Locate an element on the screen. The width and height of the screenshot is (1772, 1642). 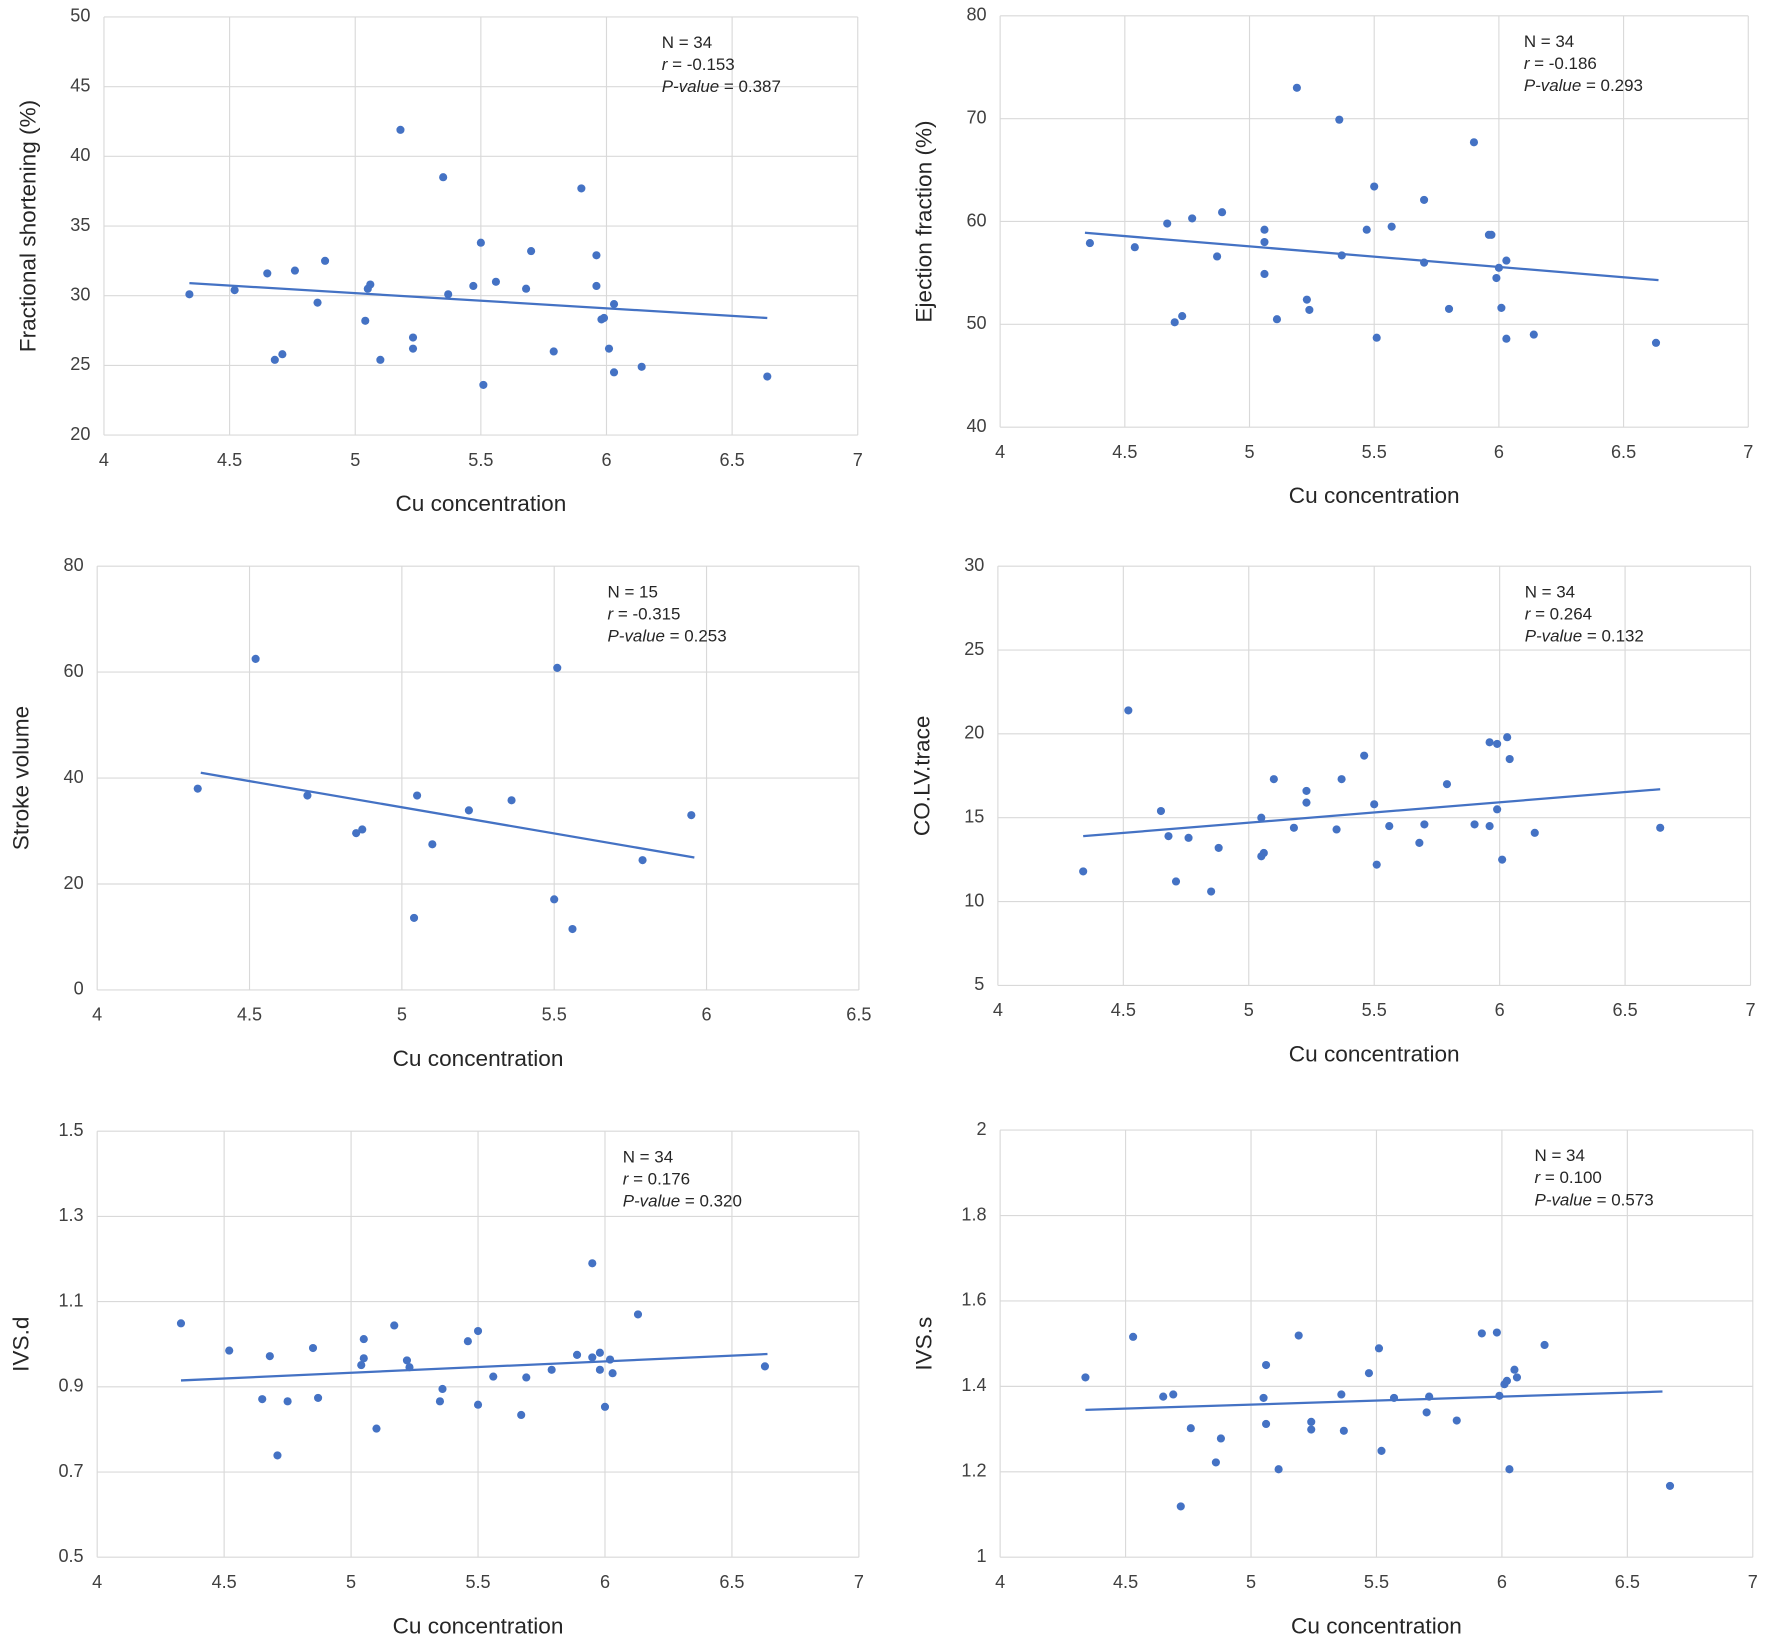
annotation-text: = 0.176 is located at coordinates (659, 1179).